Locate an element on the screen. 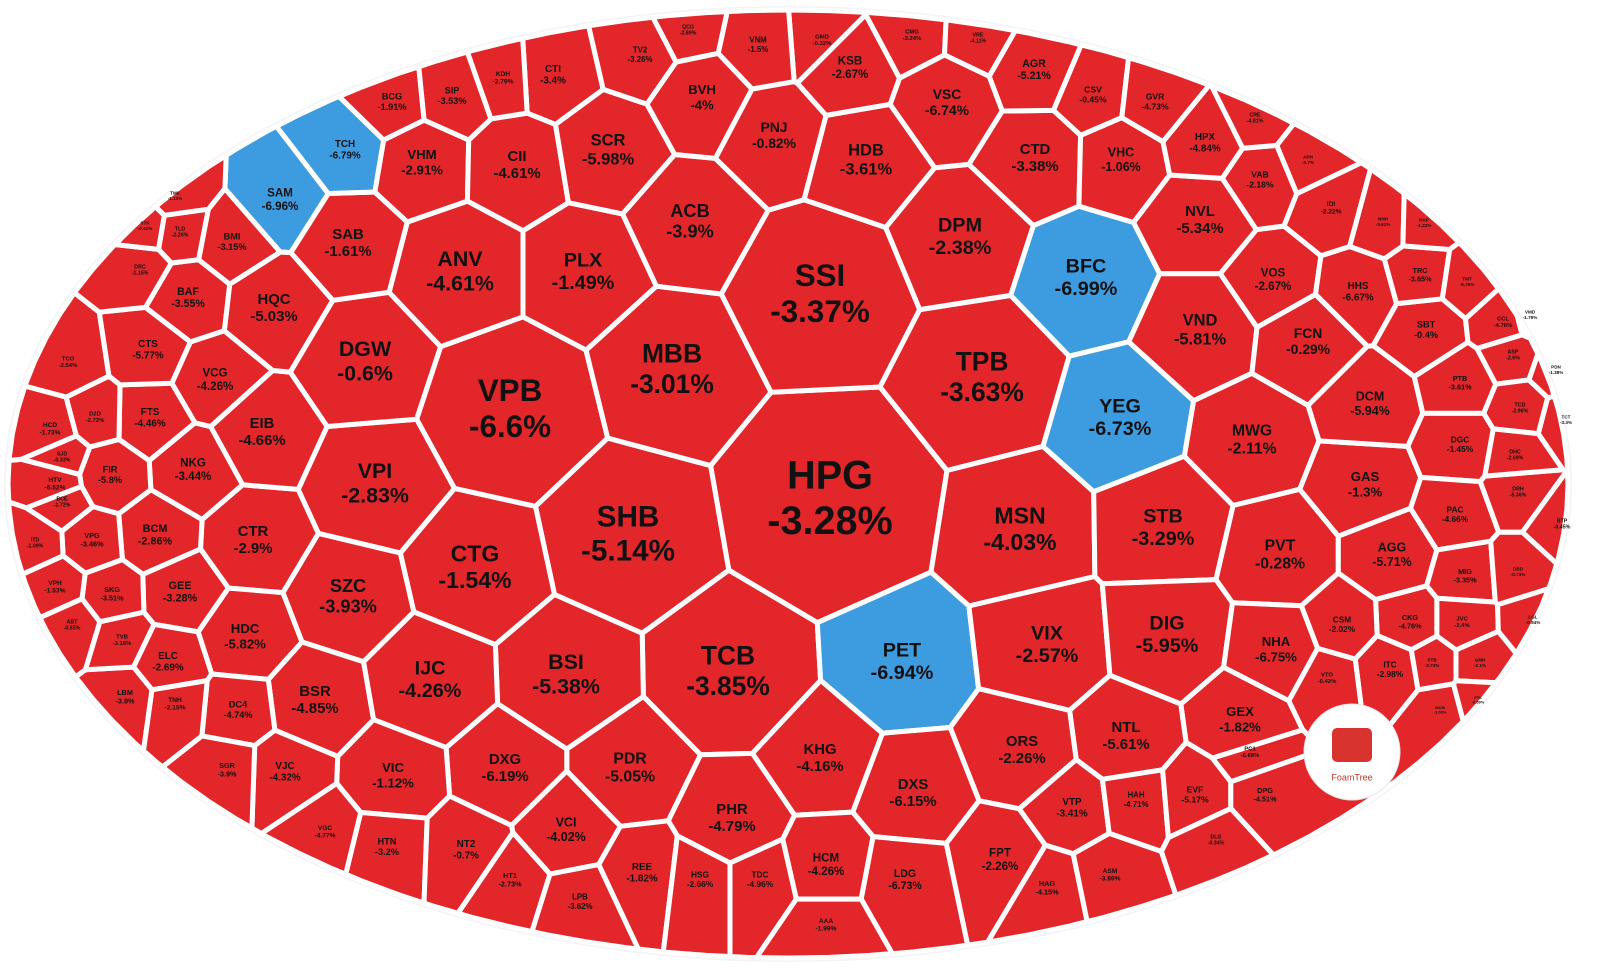 Image resolution: width=1600 pixels, height=968 pixels. ticker-label: REE is located at coordinates (642, 867).